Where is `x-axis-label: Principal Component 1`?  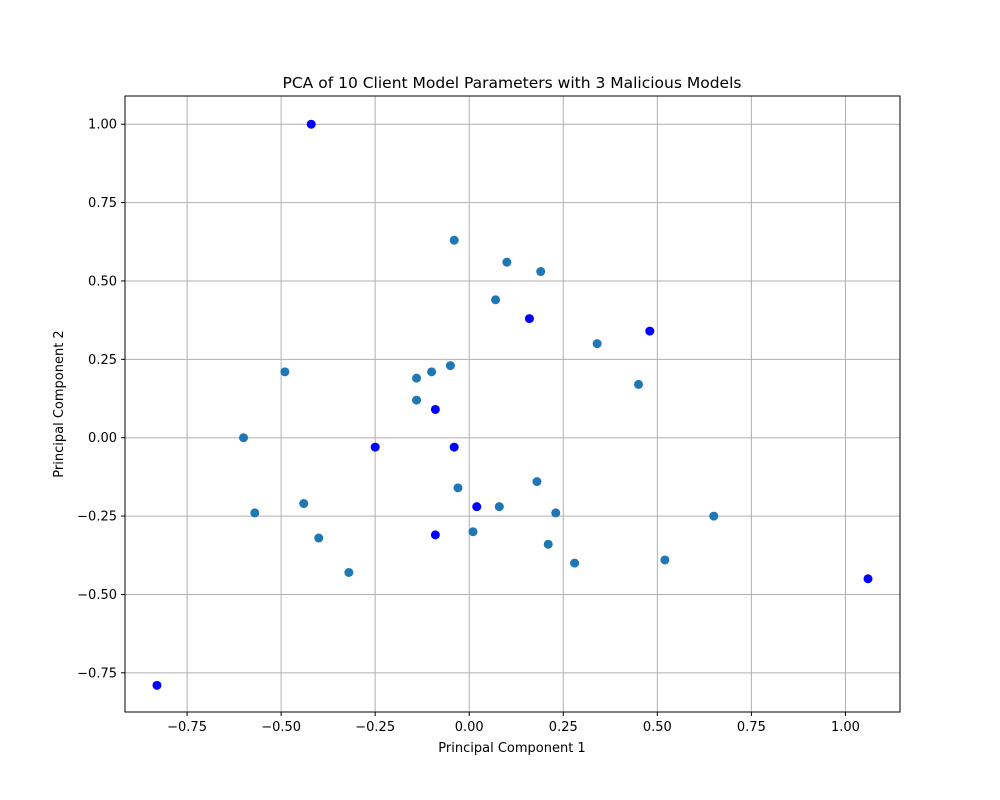 x-axis-label: Principal Component 1 is located at coordinates (511, 748).